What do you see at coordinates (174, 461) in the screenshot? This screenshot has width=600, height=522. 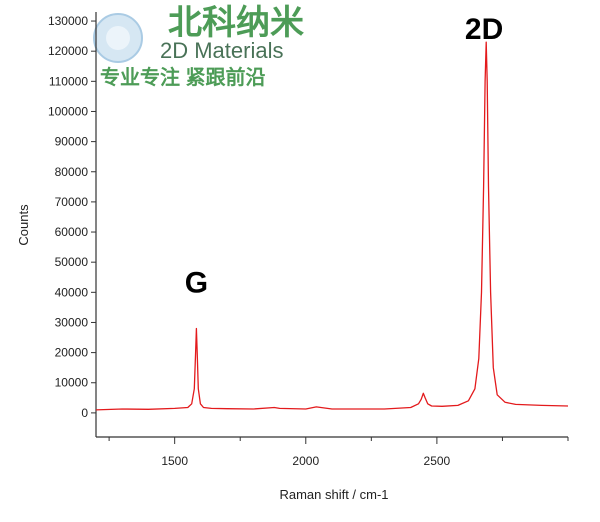 I see `x-tick-label: 1500` at bounding box center [174, 461].